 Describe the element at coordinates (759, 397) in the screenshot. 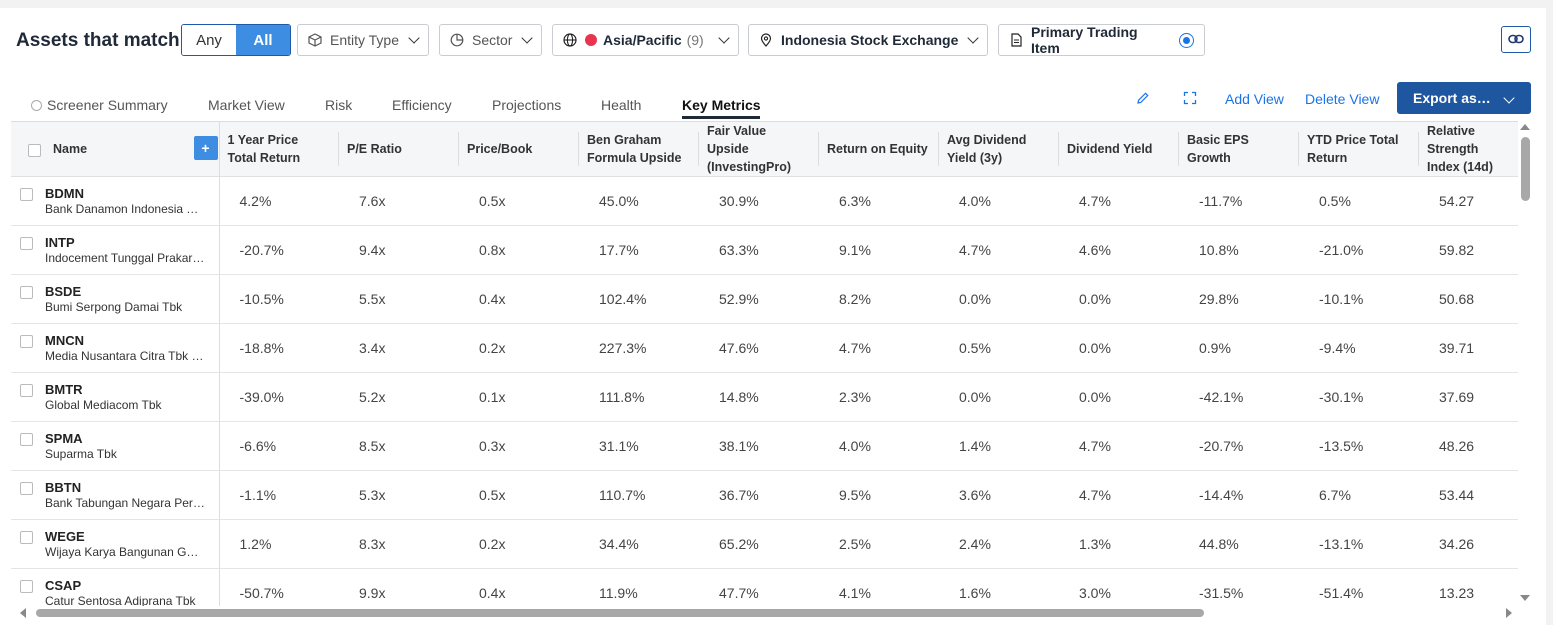

I see `table-cell: 14.8%` at that location.